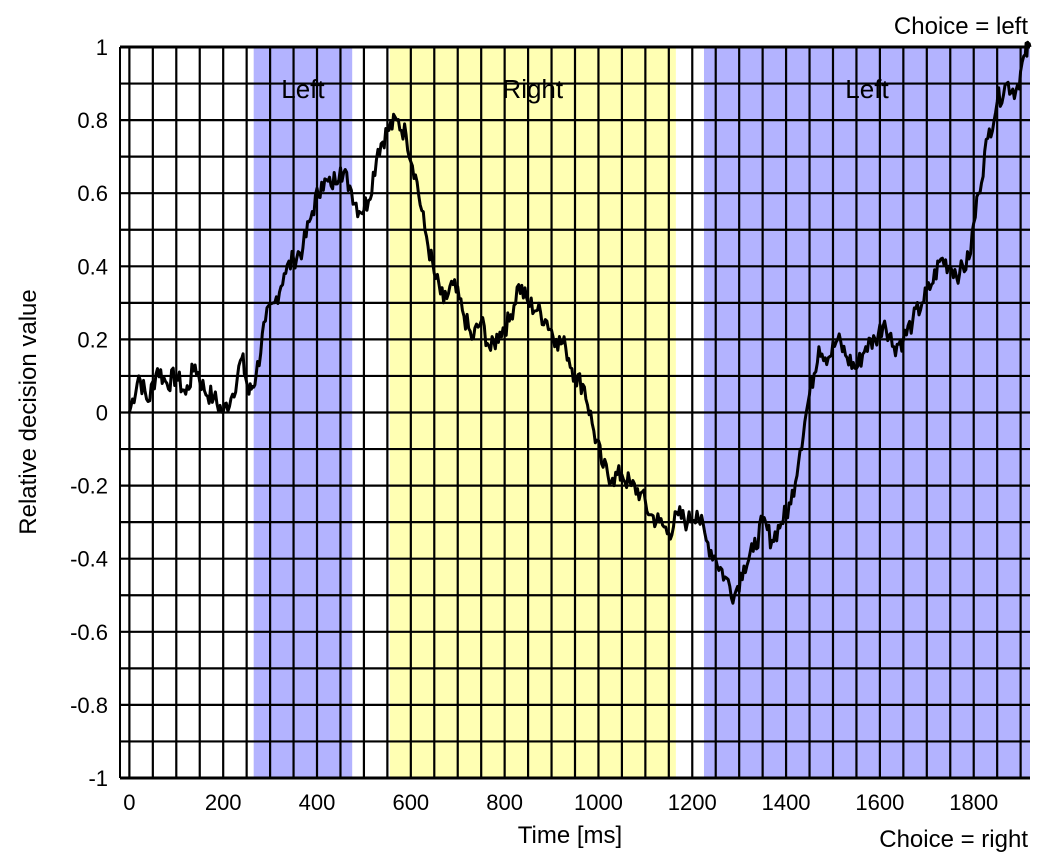  What do you see at coordinates (410, 802) in the screenshot?
I see `x-tick-label: 600` at bounding box center [410, 802].